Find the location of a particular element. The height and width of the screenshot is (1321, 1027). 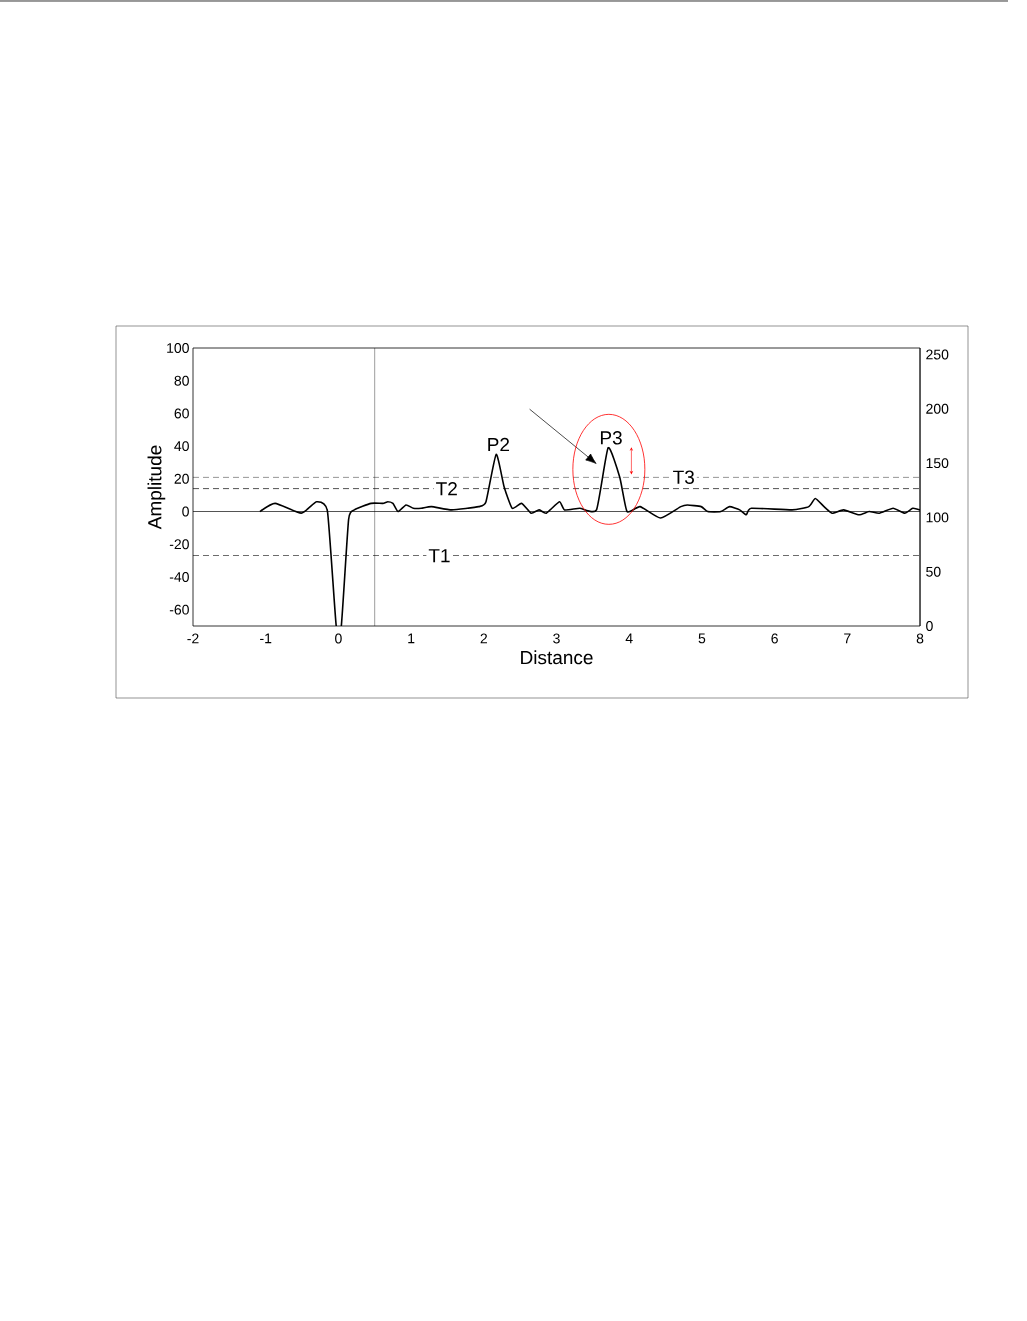

y2-tick-label: 250 is located at coordinates (937, 354).